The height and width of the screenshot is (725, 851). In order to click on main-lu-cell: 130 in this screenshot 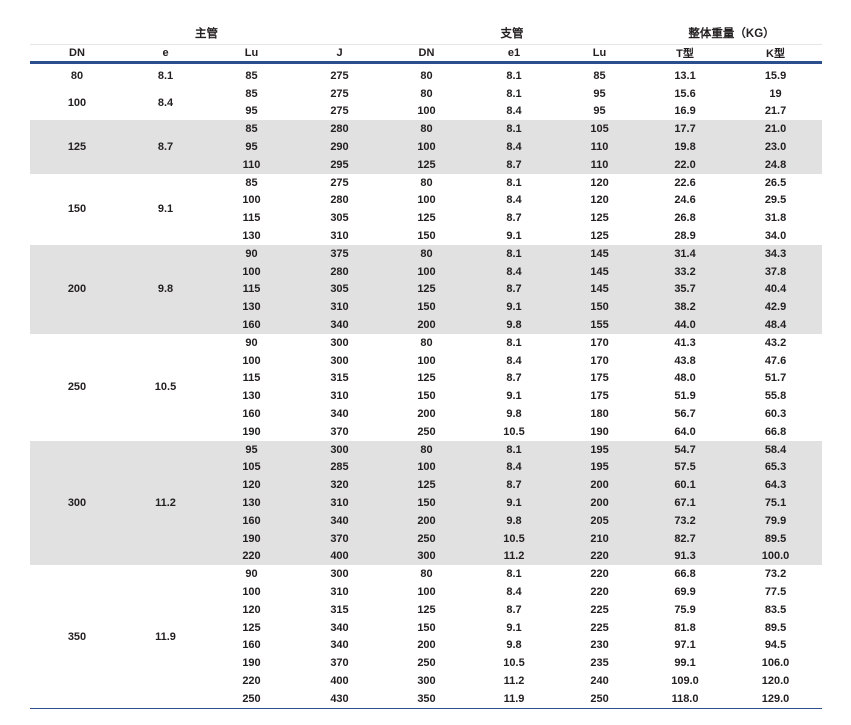, I will do `click(251, 503)`.